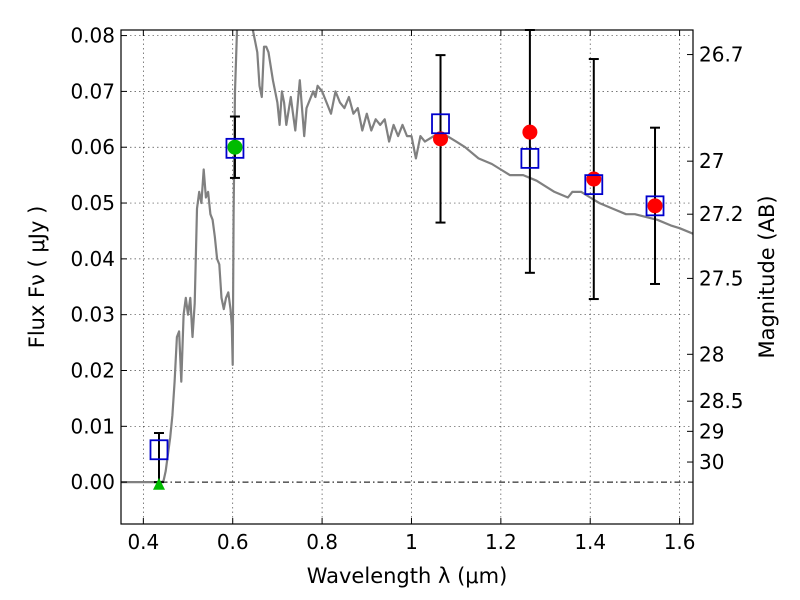 The height and width of the screenshot is (600, 800). I want to click on y-tick-label: 0.00, so click(92, 482).